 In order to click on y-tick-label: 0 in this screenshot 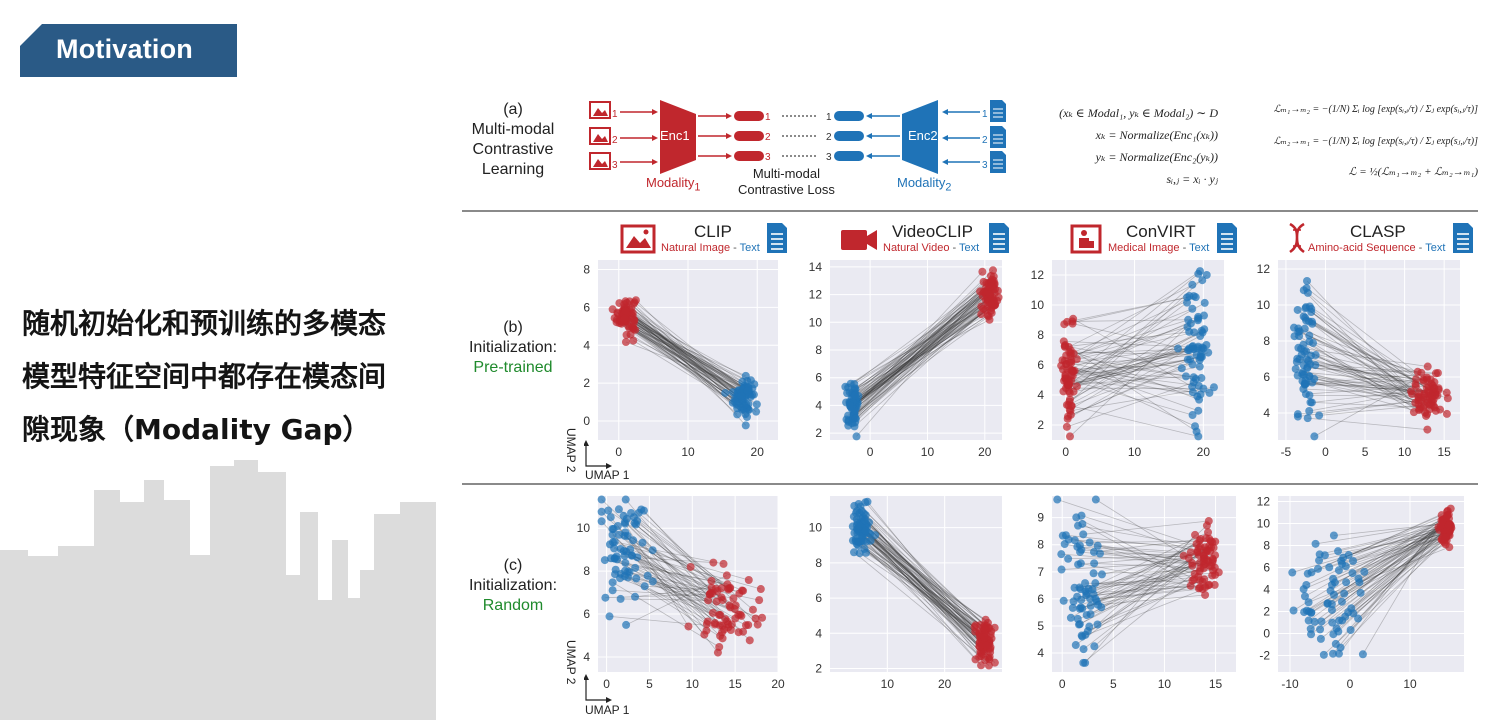, I will do `click(1266, 634)`.